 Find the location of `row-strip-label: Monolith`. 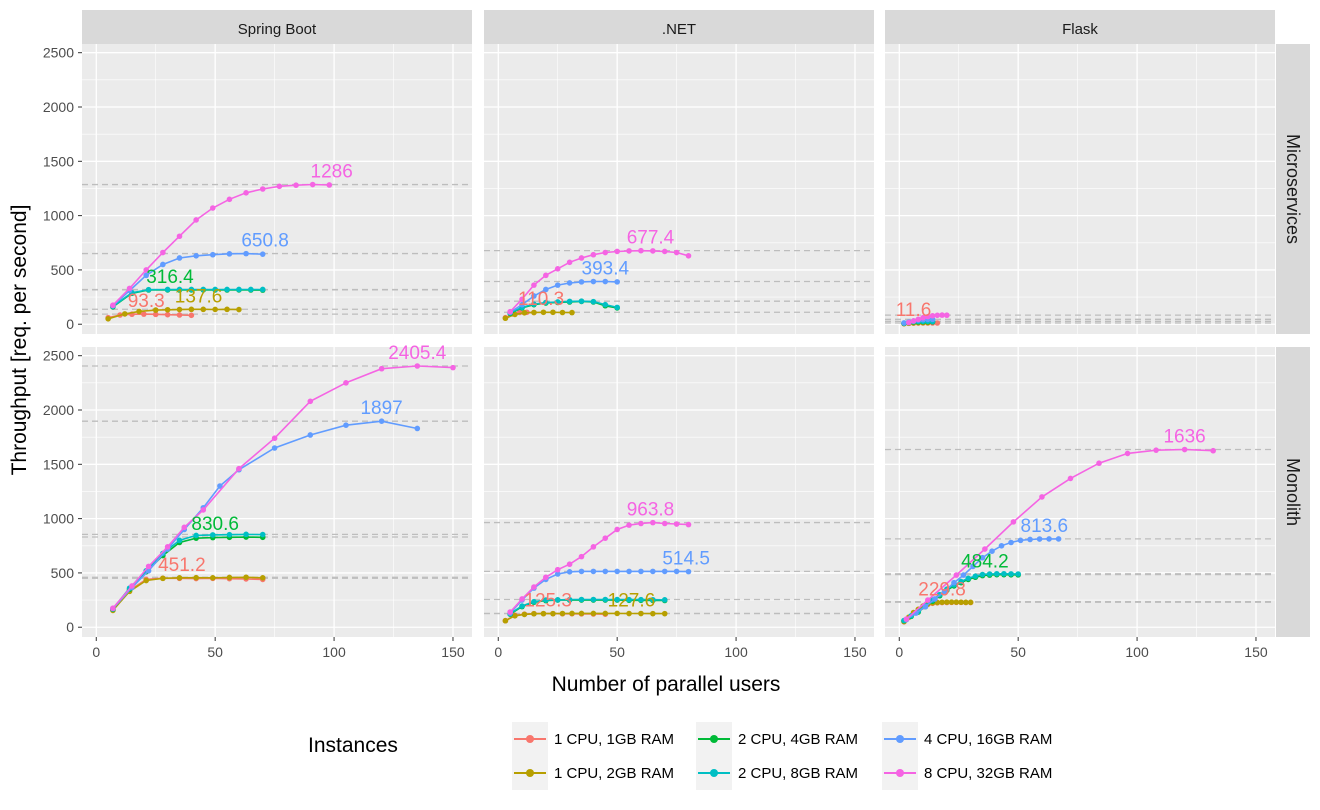

row-strip-label: Monolith is located at coordinates (1293, 492).